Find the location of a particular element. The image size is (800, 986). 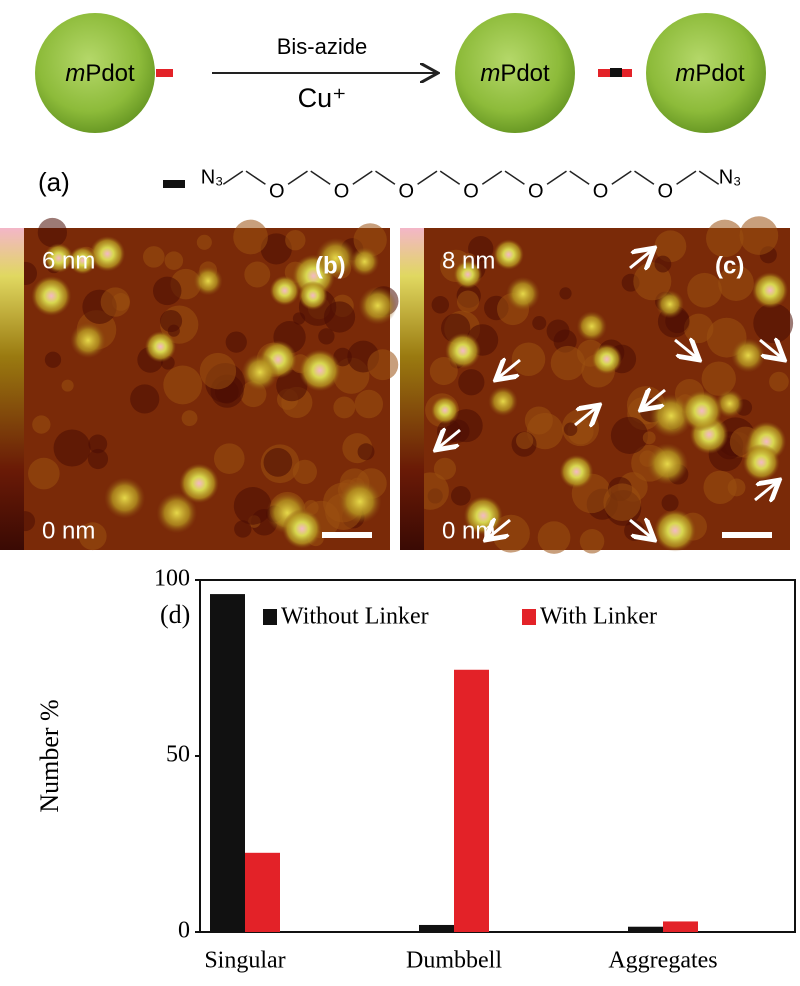

panel-label: (a) is located at coordinates (54, 182).